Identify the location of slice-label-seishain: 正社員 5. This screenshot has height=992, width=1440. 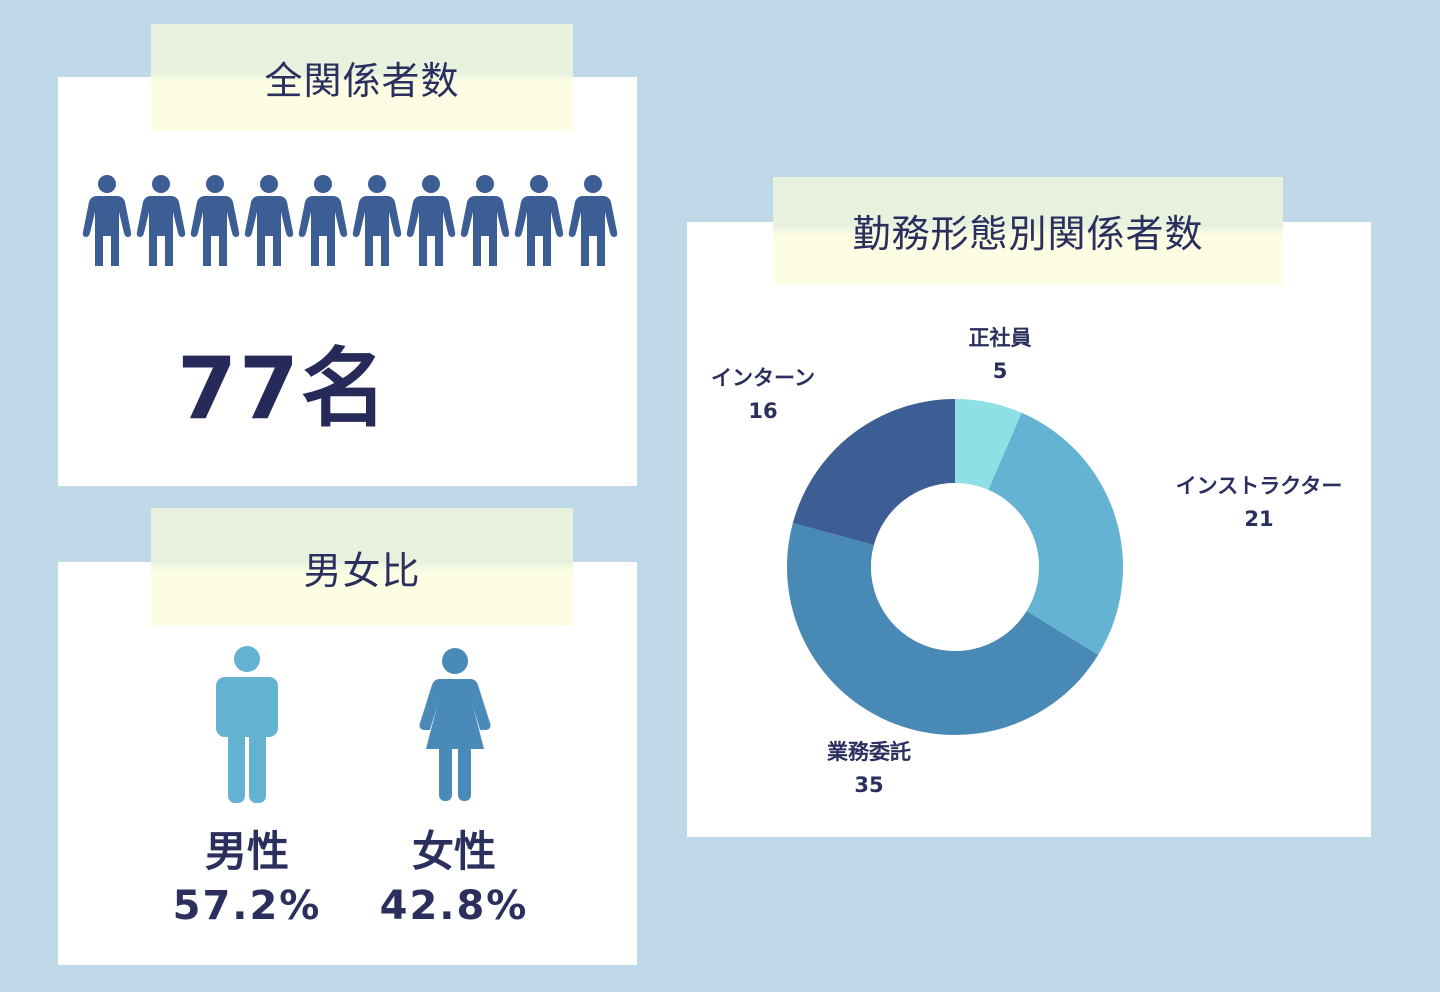
(1000, 355).